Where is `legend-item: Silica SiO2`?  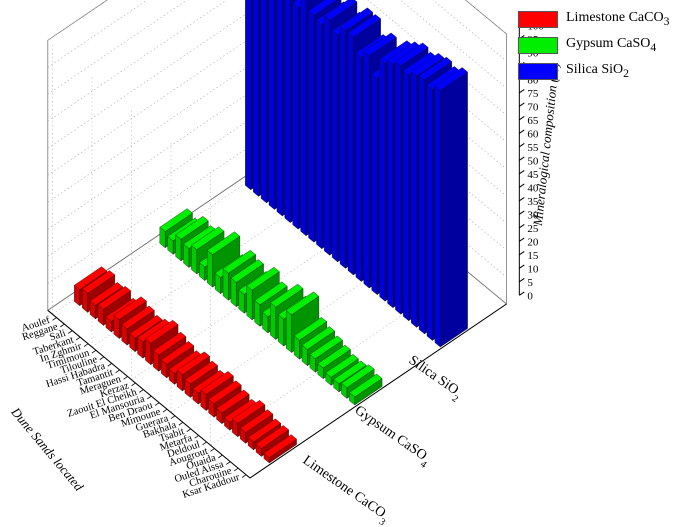 legend-item: Silica SiO2 is located at coordinates (598, 71).